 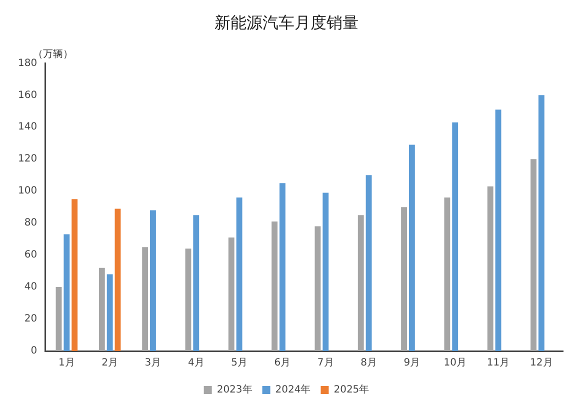 I want to click on legend-label: 2023年, so click(x=234, y=390).